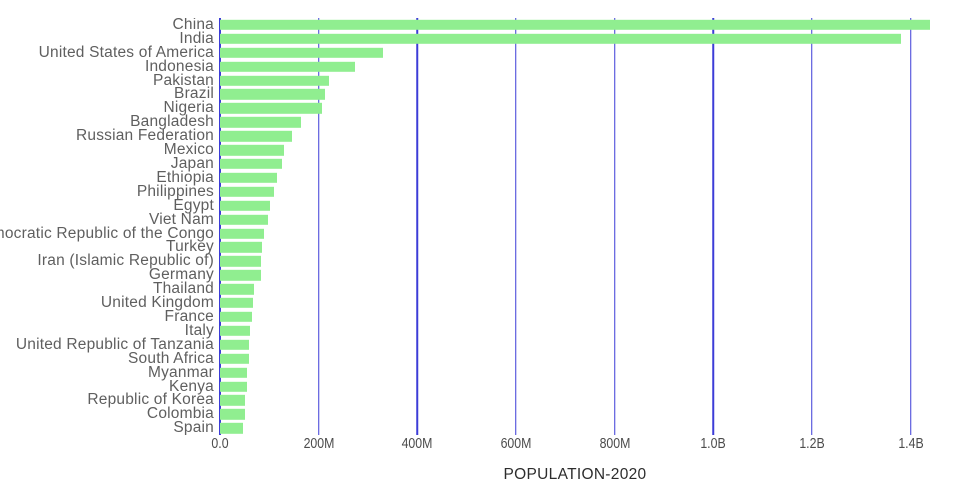 The height and width of the screenshot is (500, 960). Describe the element at coordinates (417, 226) in the screenshot. I see `gridline-400M` at that location.